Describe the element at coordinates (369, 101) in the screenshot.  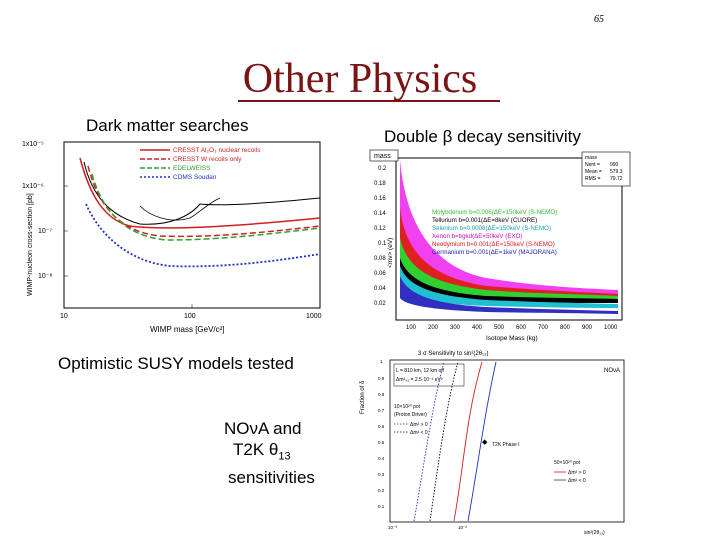
I see `title-underline` at that location.